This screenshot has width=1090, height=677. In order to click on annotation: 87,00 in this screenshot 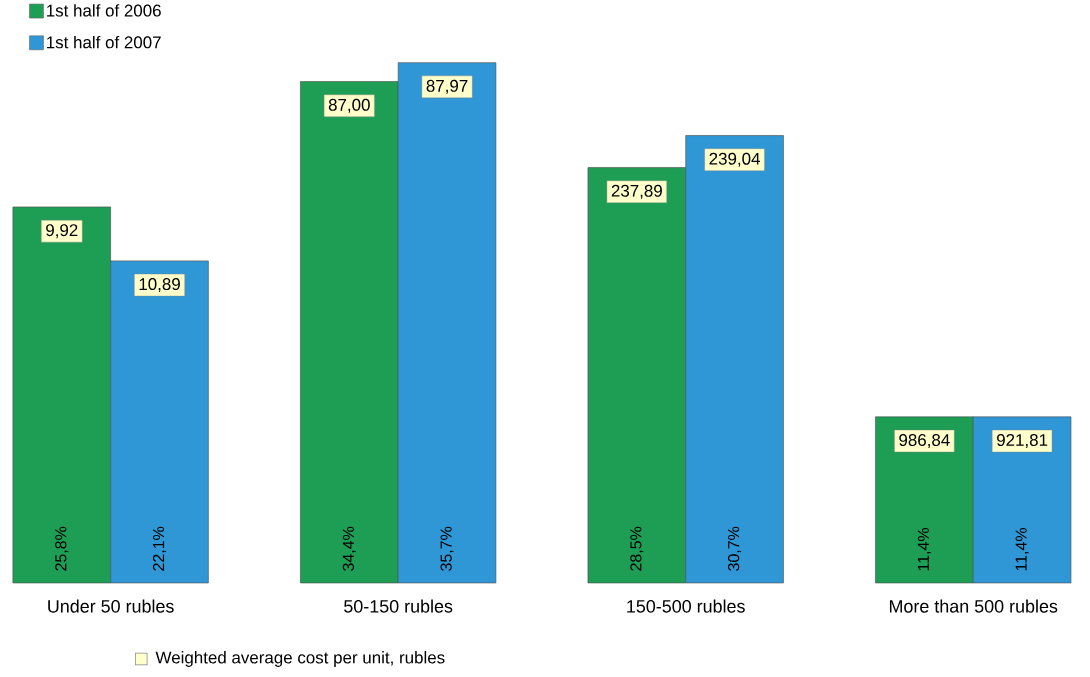, I will do `click(349, 105)`.